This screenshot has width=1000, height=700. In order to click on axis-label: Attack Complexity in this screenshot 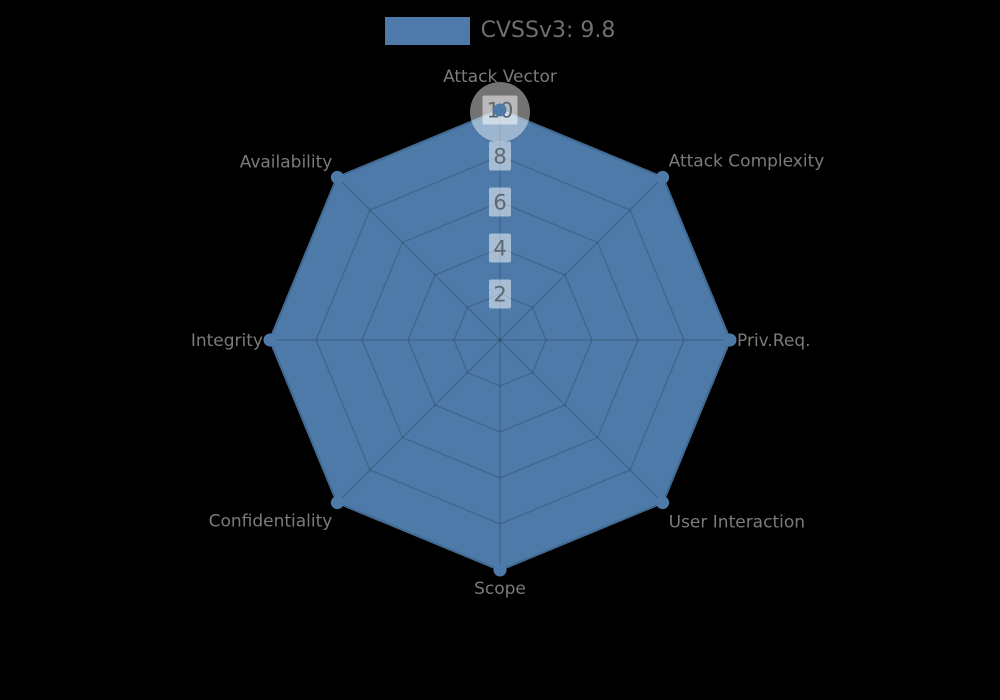, I will do `click(747, 161)`.